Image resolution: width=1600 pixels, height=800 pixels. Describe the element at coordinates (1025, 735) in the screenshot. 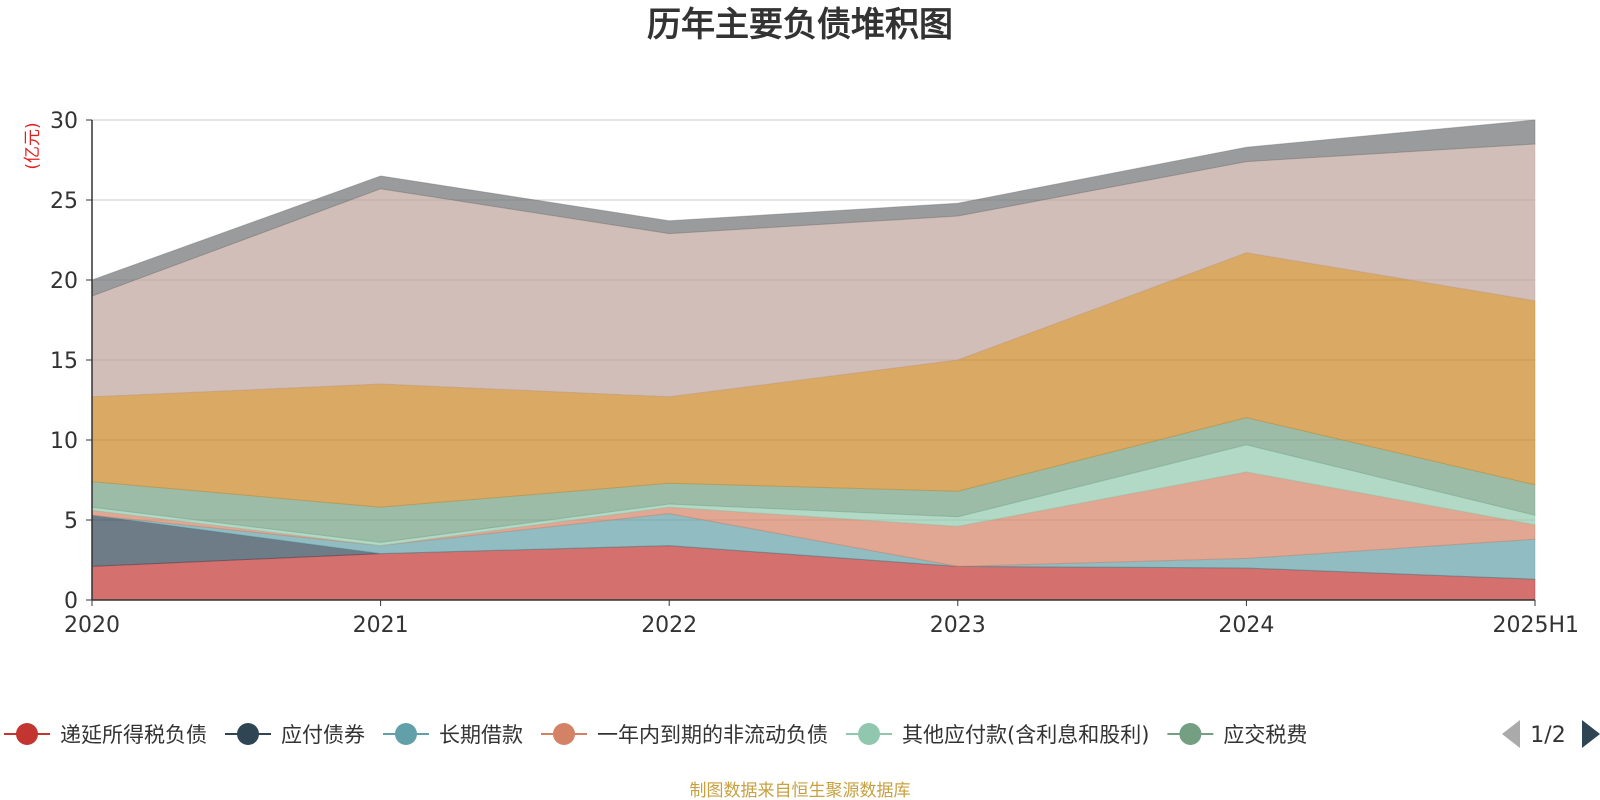

I see `legend-label: 其他应付款(含利息和股利)` at that location.